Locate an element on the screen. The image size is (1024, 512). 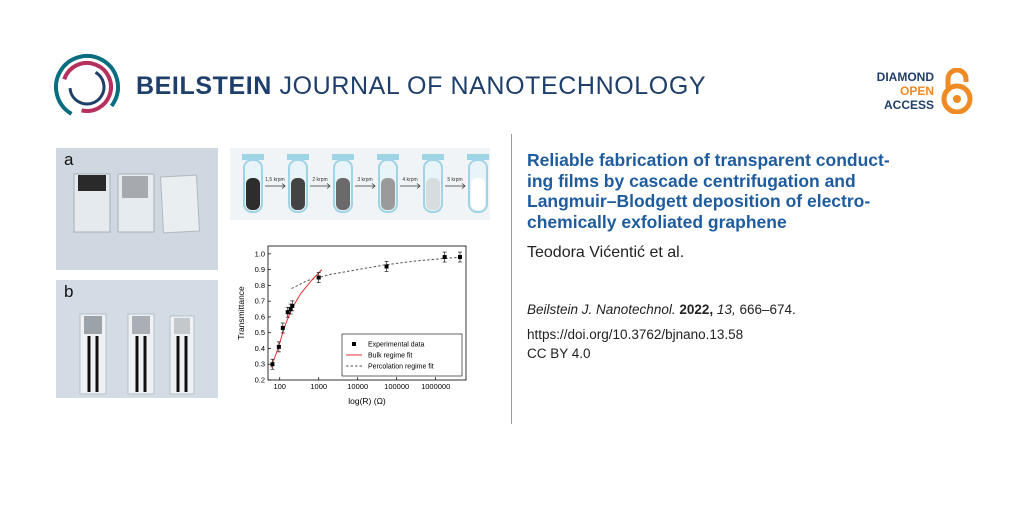
series-bulk-fit is located at coordinates (296, 318).